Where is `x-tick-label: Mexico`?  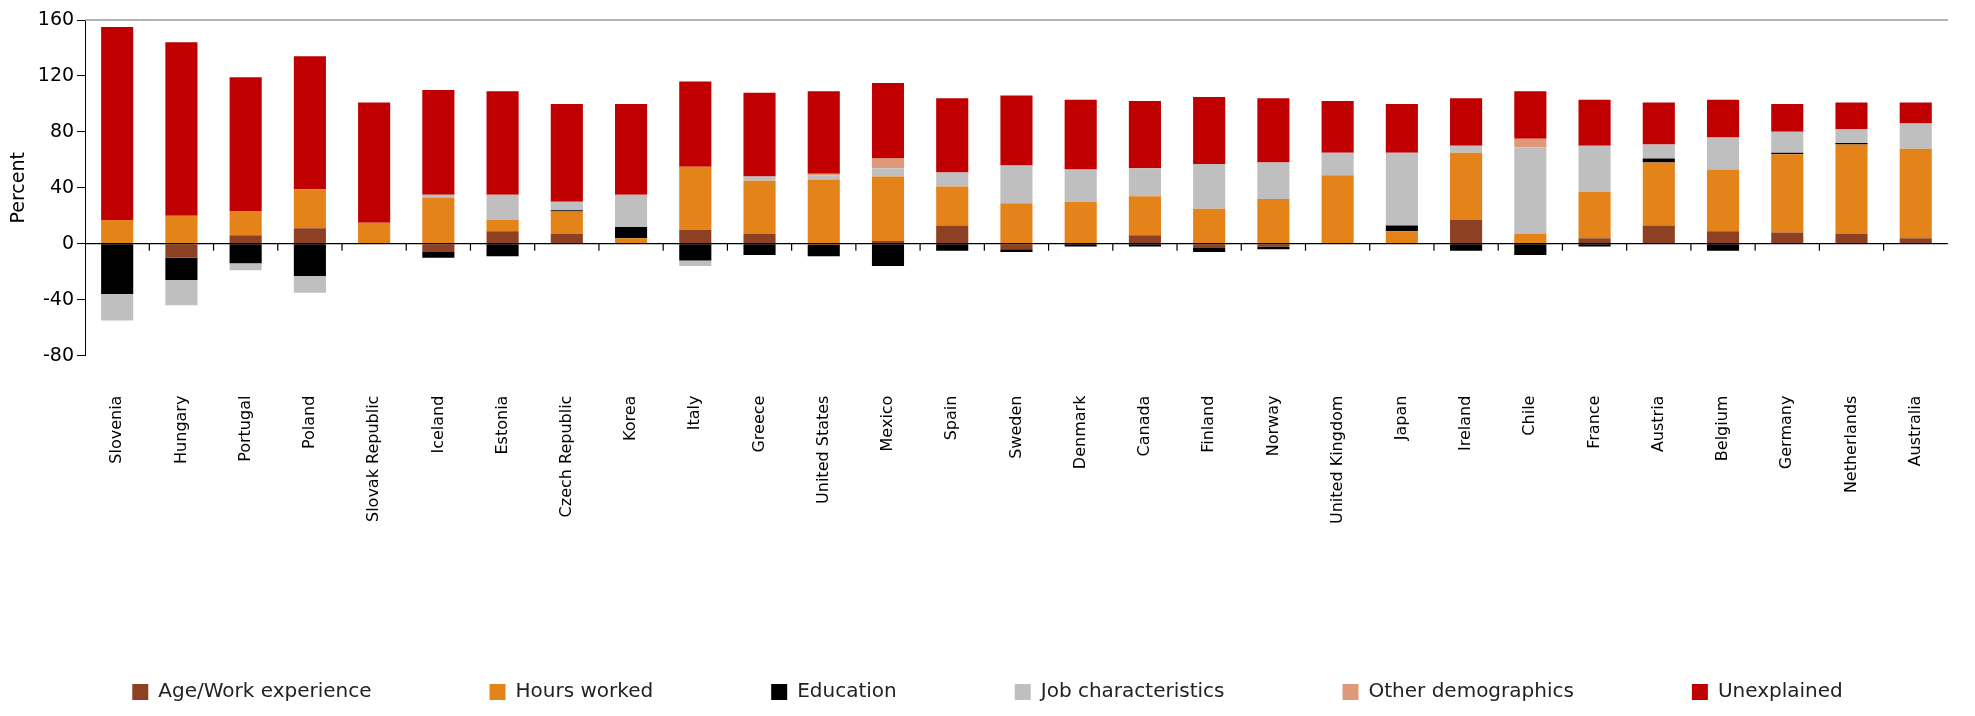 x-tick-label: Mexico is located at coordinates (887, 423).